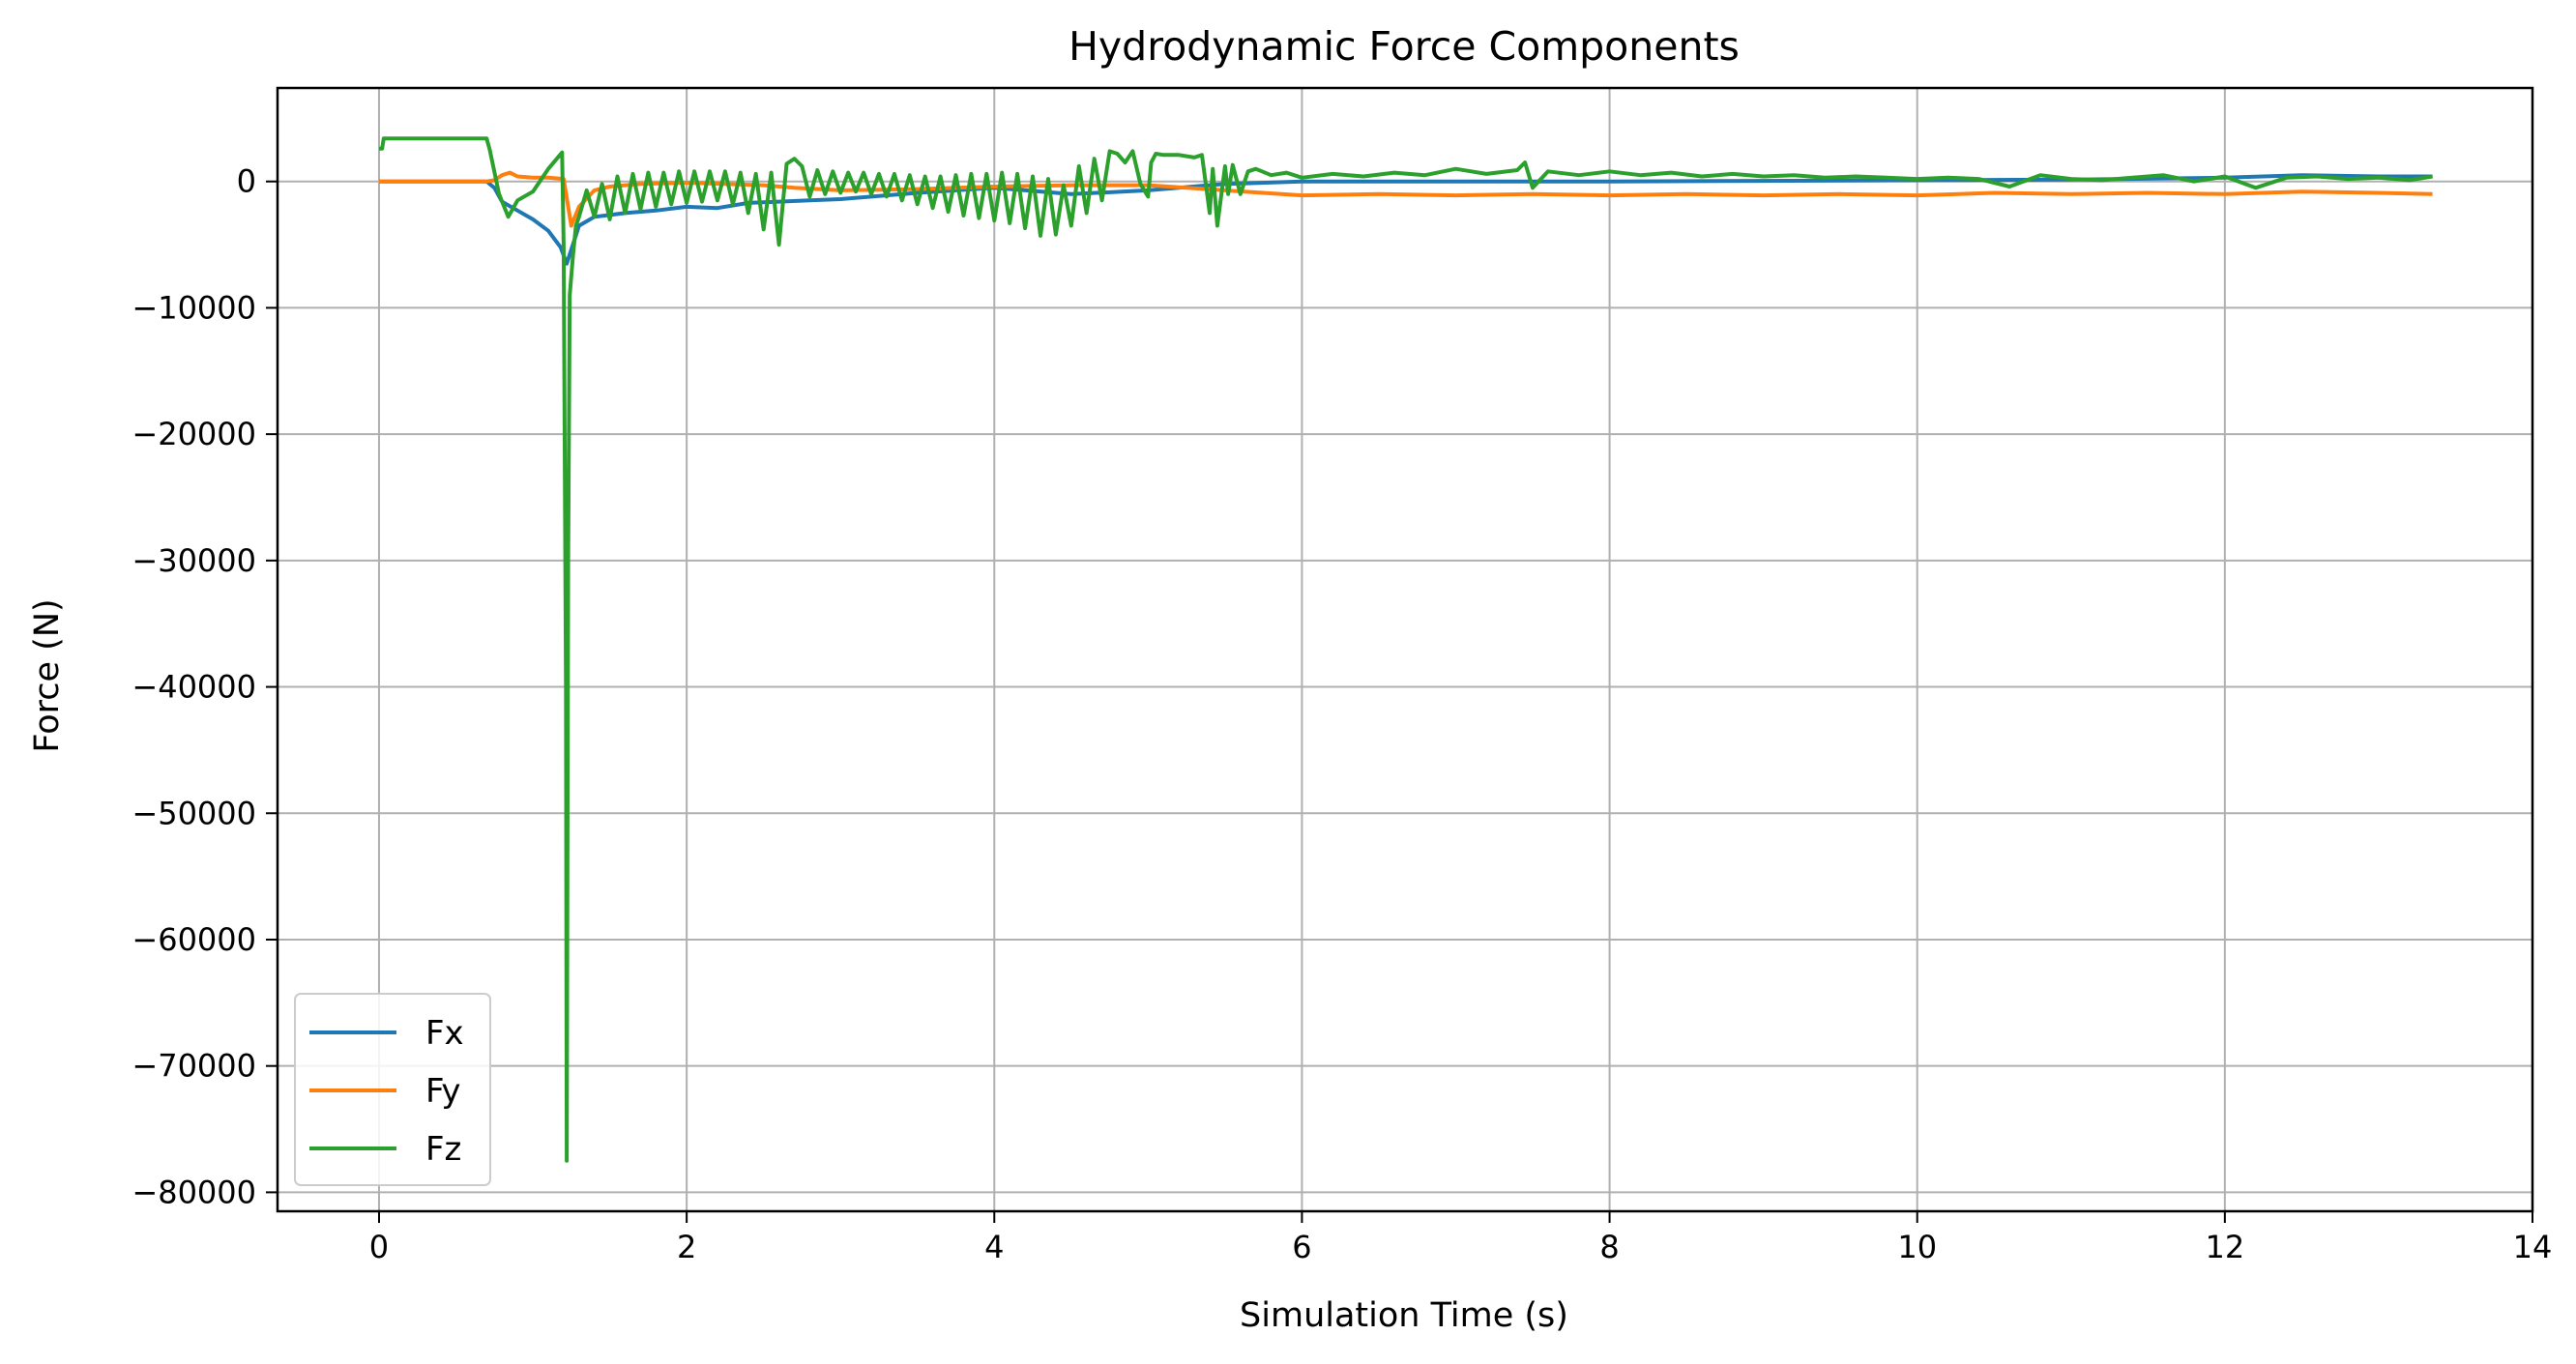 The height and width of the screenshot is (1364, 2576). Describe the element at coordinates (443, 1091) in the screenshot. I see `legend-label-fy: Fy` at that location.